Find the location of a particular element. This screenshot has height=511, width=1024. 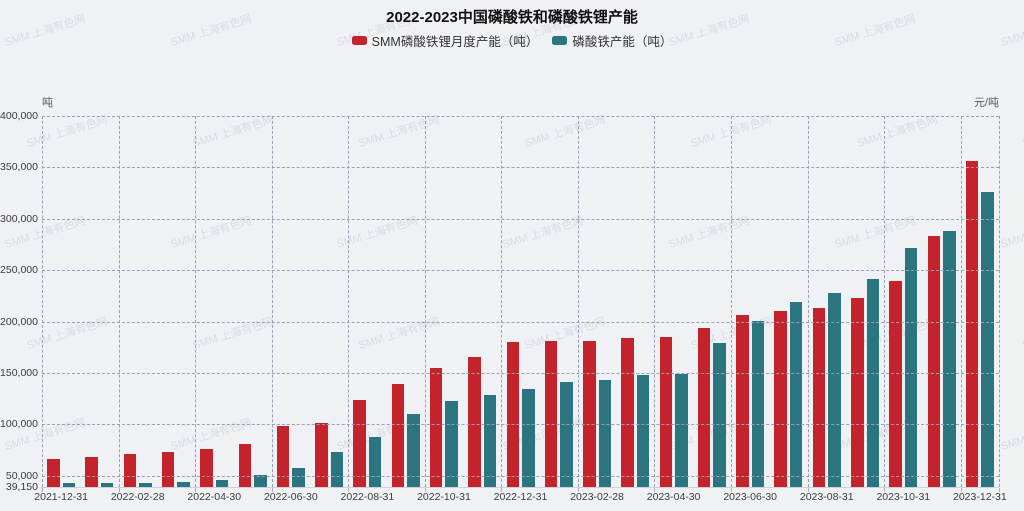

y-tick-label: 400,000 is located at coordinates (19, 116).